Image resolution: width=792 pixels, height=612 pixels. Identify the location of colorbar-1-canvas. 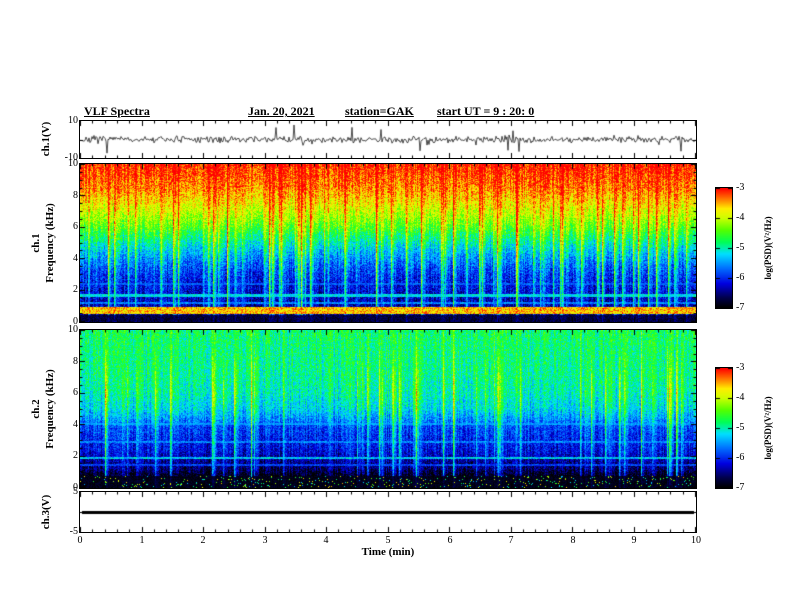
(724, 248).